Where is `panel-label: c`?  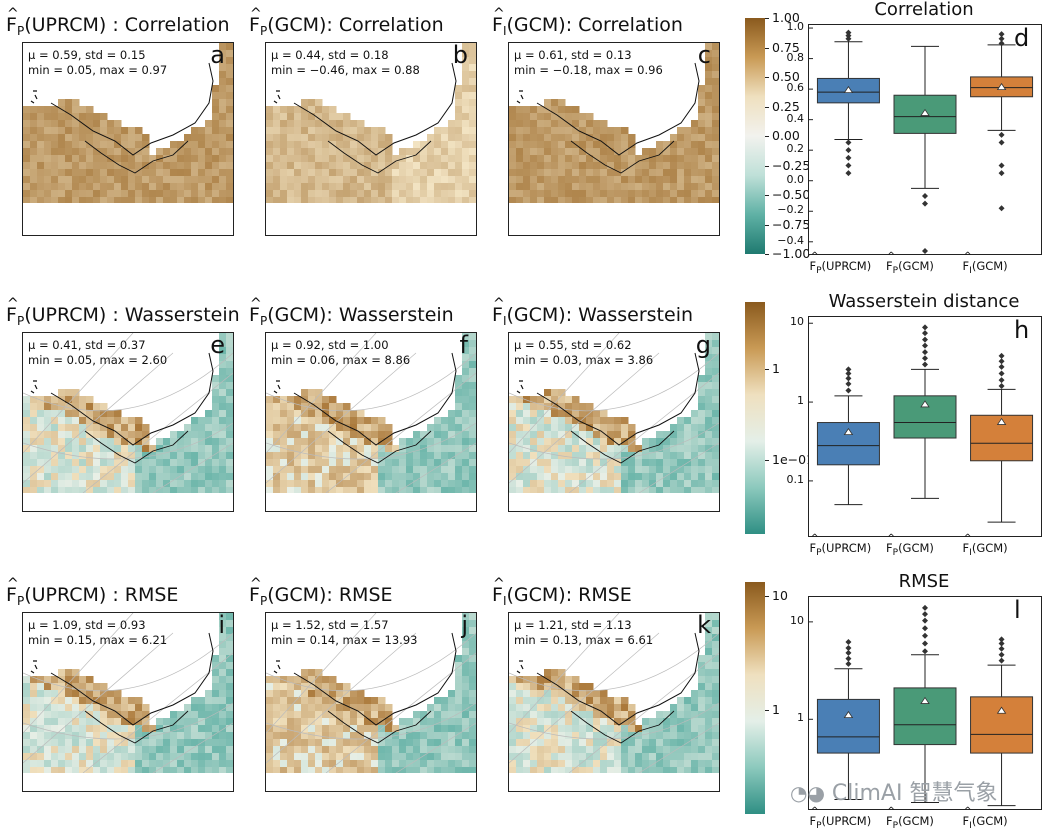 panel-label: c is located at coordinates (704, 55).